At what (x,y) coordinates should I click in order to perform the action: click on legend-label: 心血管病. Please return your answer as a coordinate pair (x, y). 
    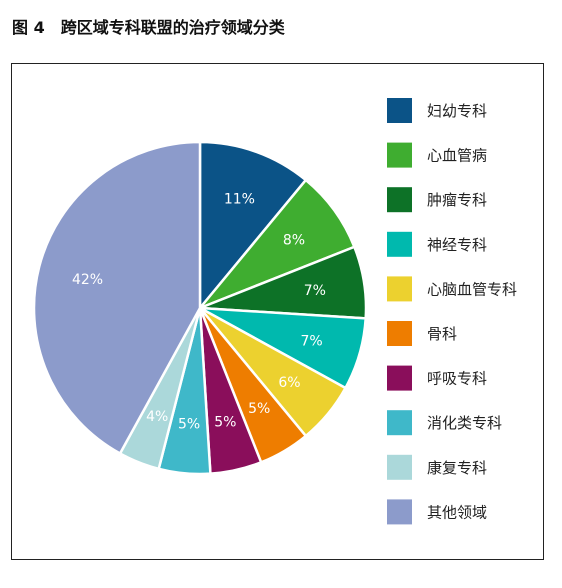
    Looking at the image, I should click on (457, 156).